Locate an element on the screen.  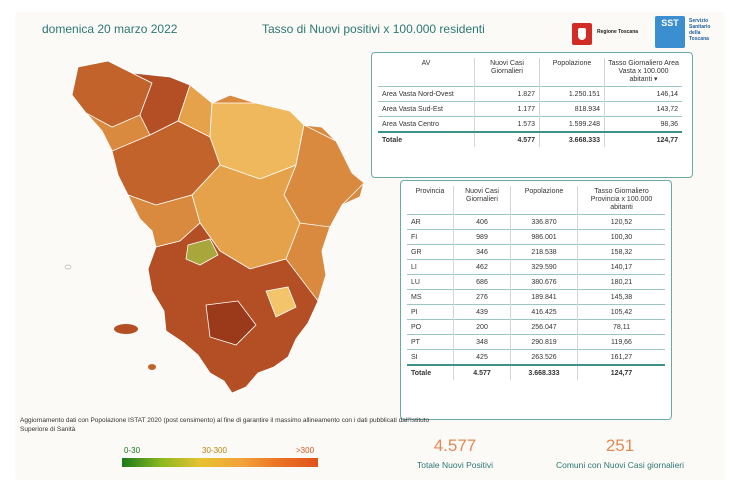
table-cell: 146,14 is located at coordinates (643, 94).